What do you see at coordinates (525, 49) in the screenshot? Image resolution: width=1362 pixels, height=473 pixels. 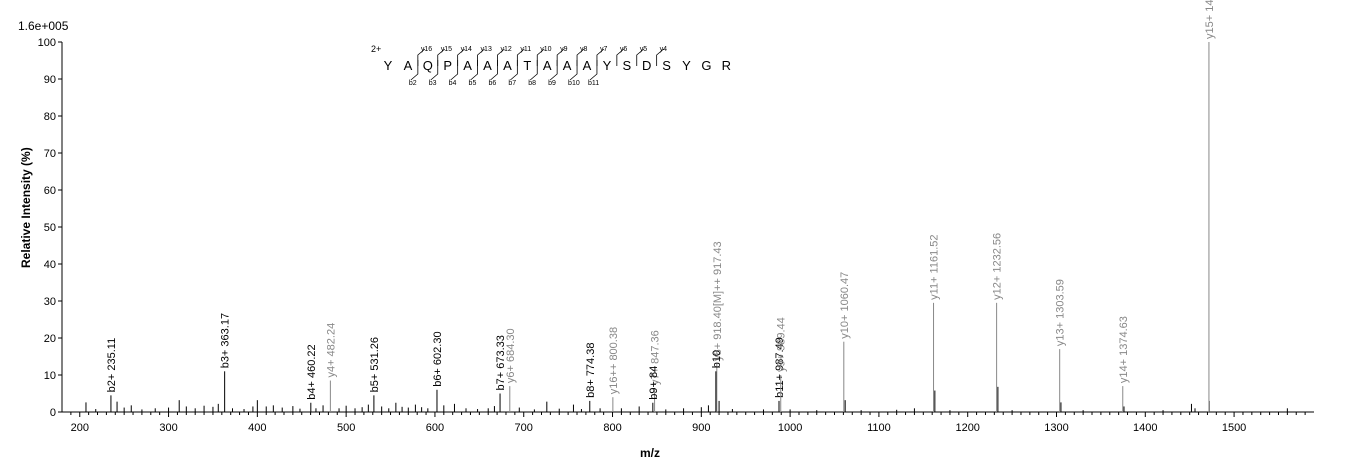 I see `y-ion-label: y11` at bounding box center [525, 49].